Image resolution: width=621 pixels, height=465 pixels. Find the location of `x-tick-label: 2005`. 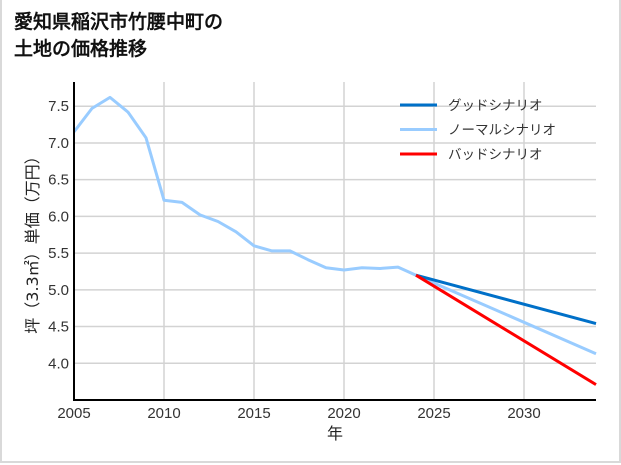

x-tick-label: 2005 is located at coordinates (73, 413).